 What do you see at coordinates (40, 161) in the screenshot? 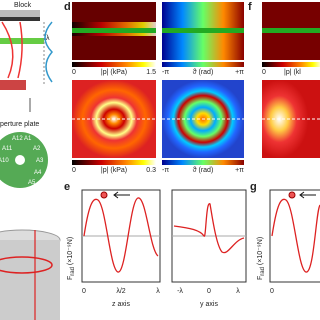
I see `aperture-label: A3` at bounding box center [40, 161].